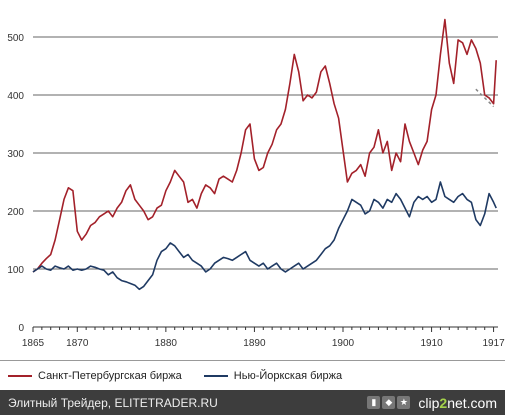 Image resolution: width=505 pixels, height=415 pixels. Describe the element at coordinates (15, 212) in the screenshot. I see `y-tick-label: 200` at that location.